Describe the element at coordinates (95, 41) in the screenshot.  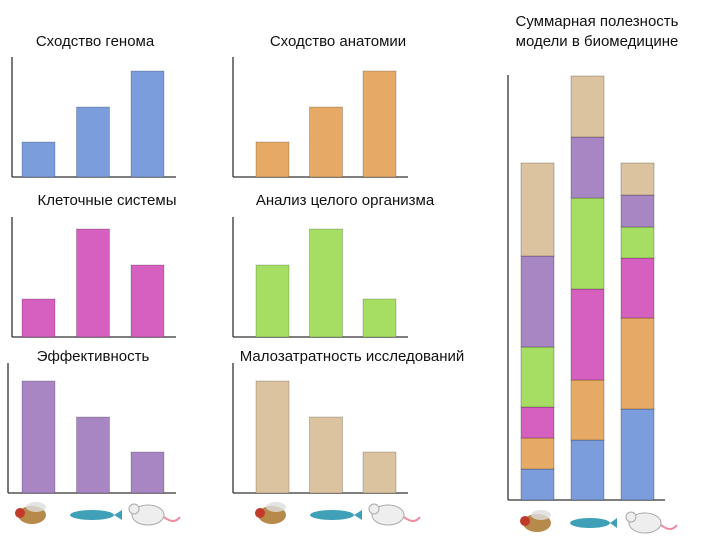
I see `chart-title: Сходство генома` at that location.